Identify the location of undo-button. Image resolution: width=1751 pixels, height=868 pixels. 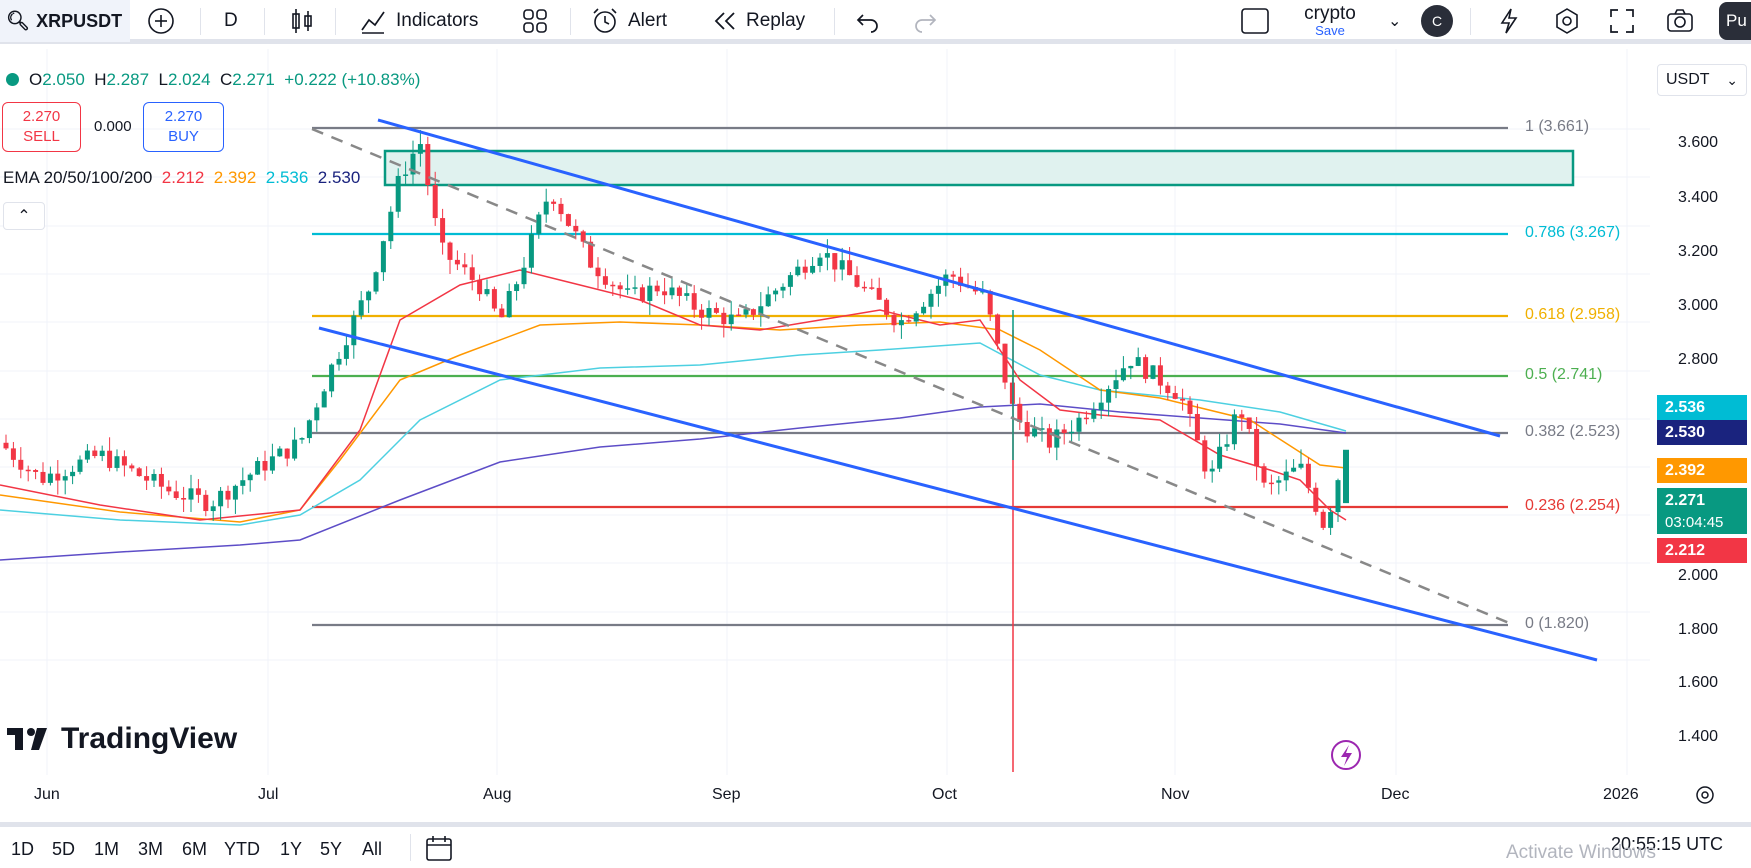
(868, 21).